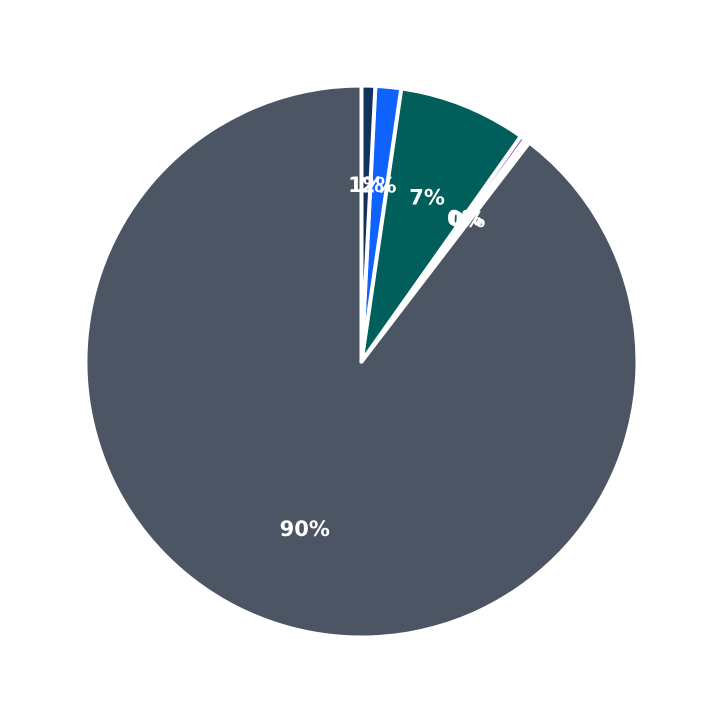 The height and width of the screenshot is (723, 723). I want to click on pie-slice-label-2: 0%, so click(465, 218).